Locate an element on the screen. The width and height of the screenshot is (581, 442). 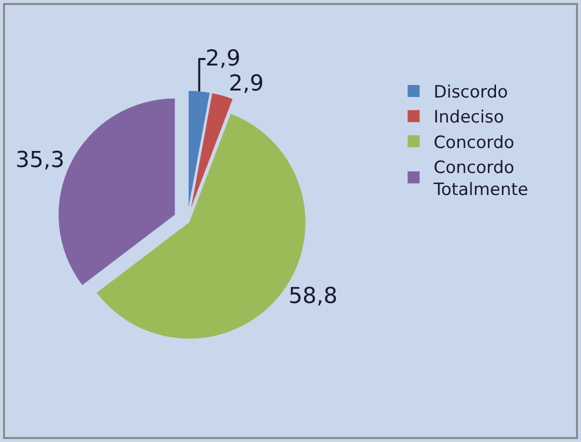
data-label: 58,8 is located at coordinates (313, 297).